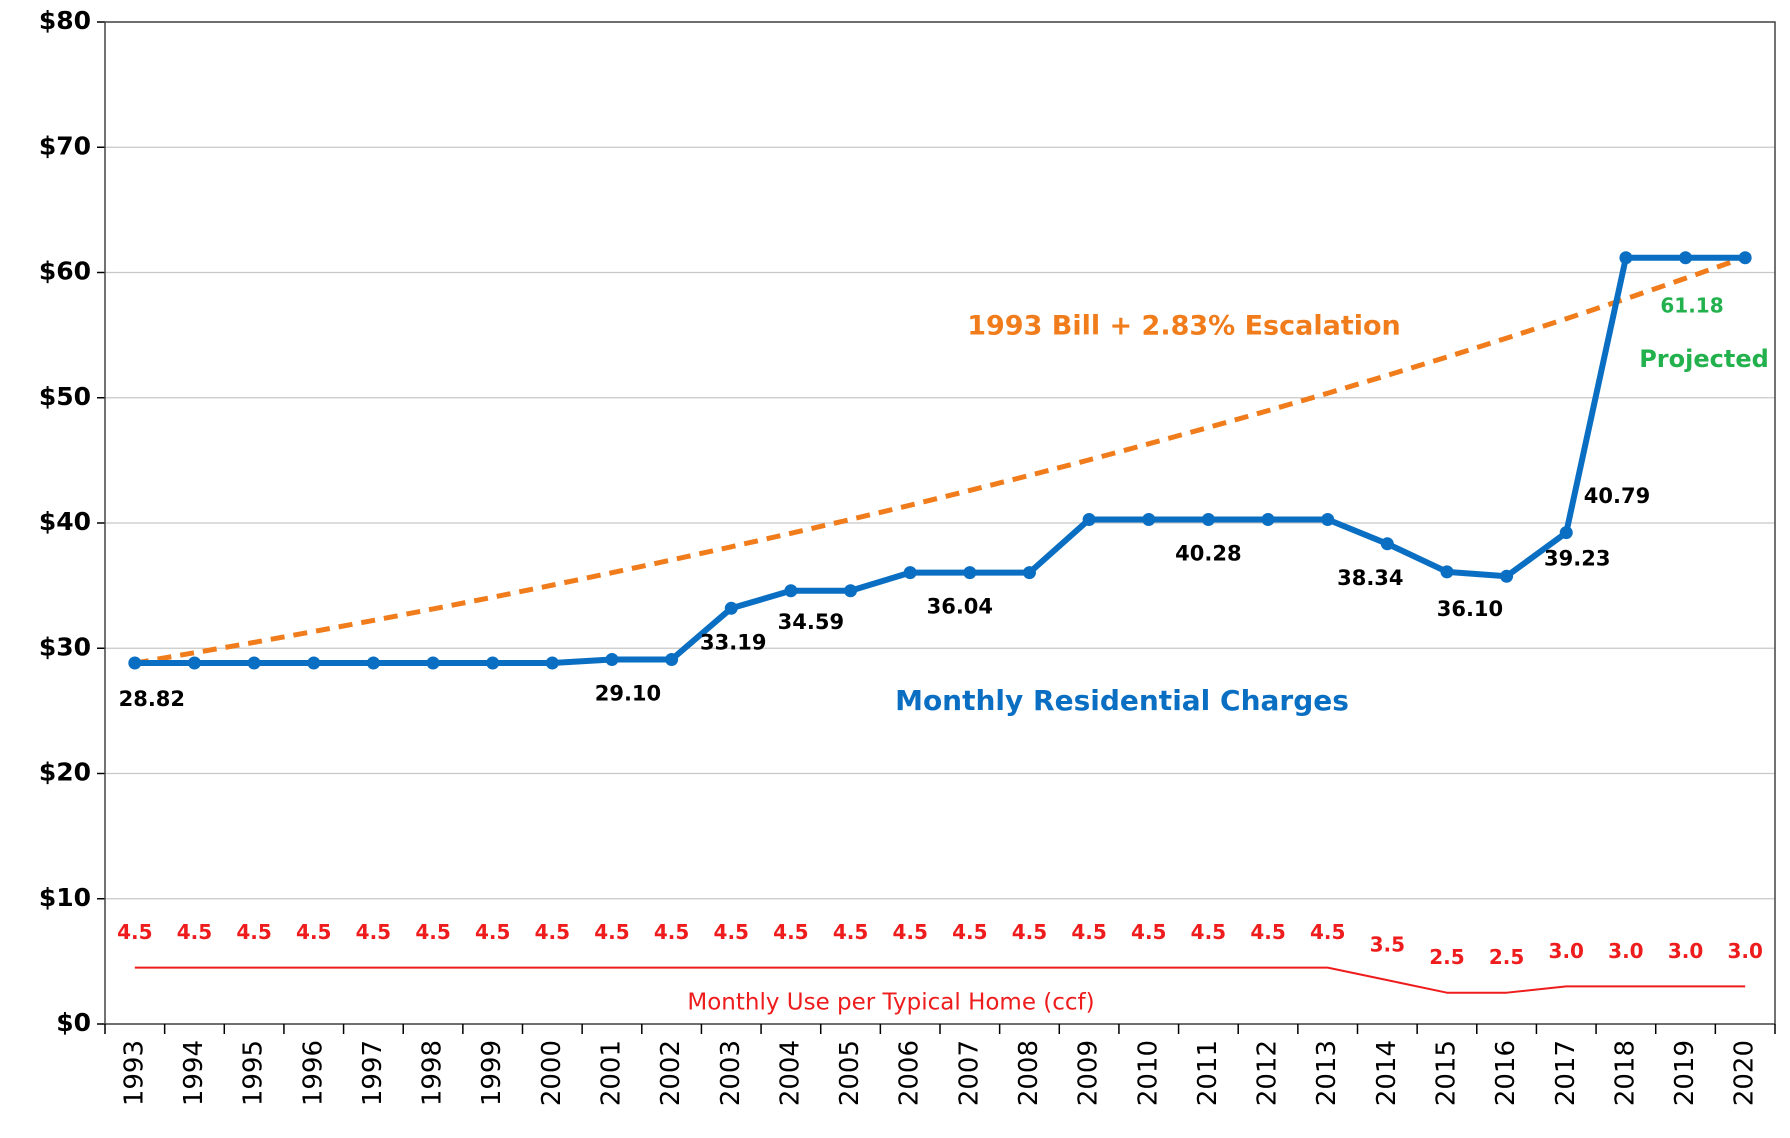 The image size is (1790, 1138). I want to click on x-tick-label: 2006, so click(910, 1073).